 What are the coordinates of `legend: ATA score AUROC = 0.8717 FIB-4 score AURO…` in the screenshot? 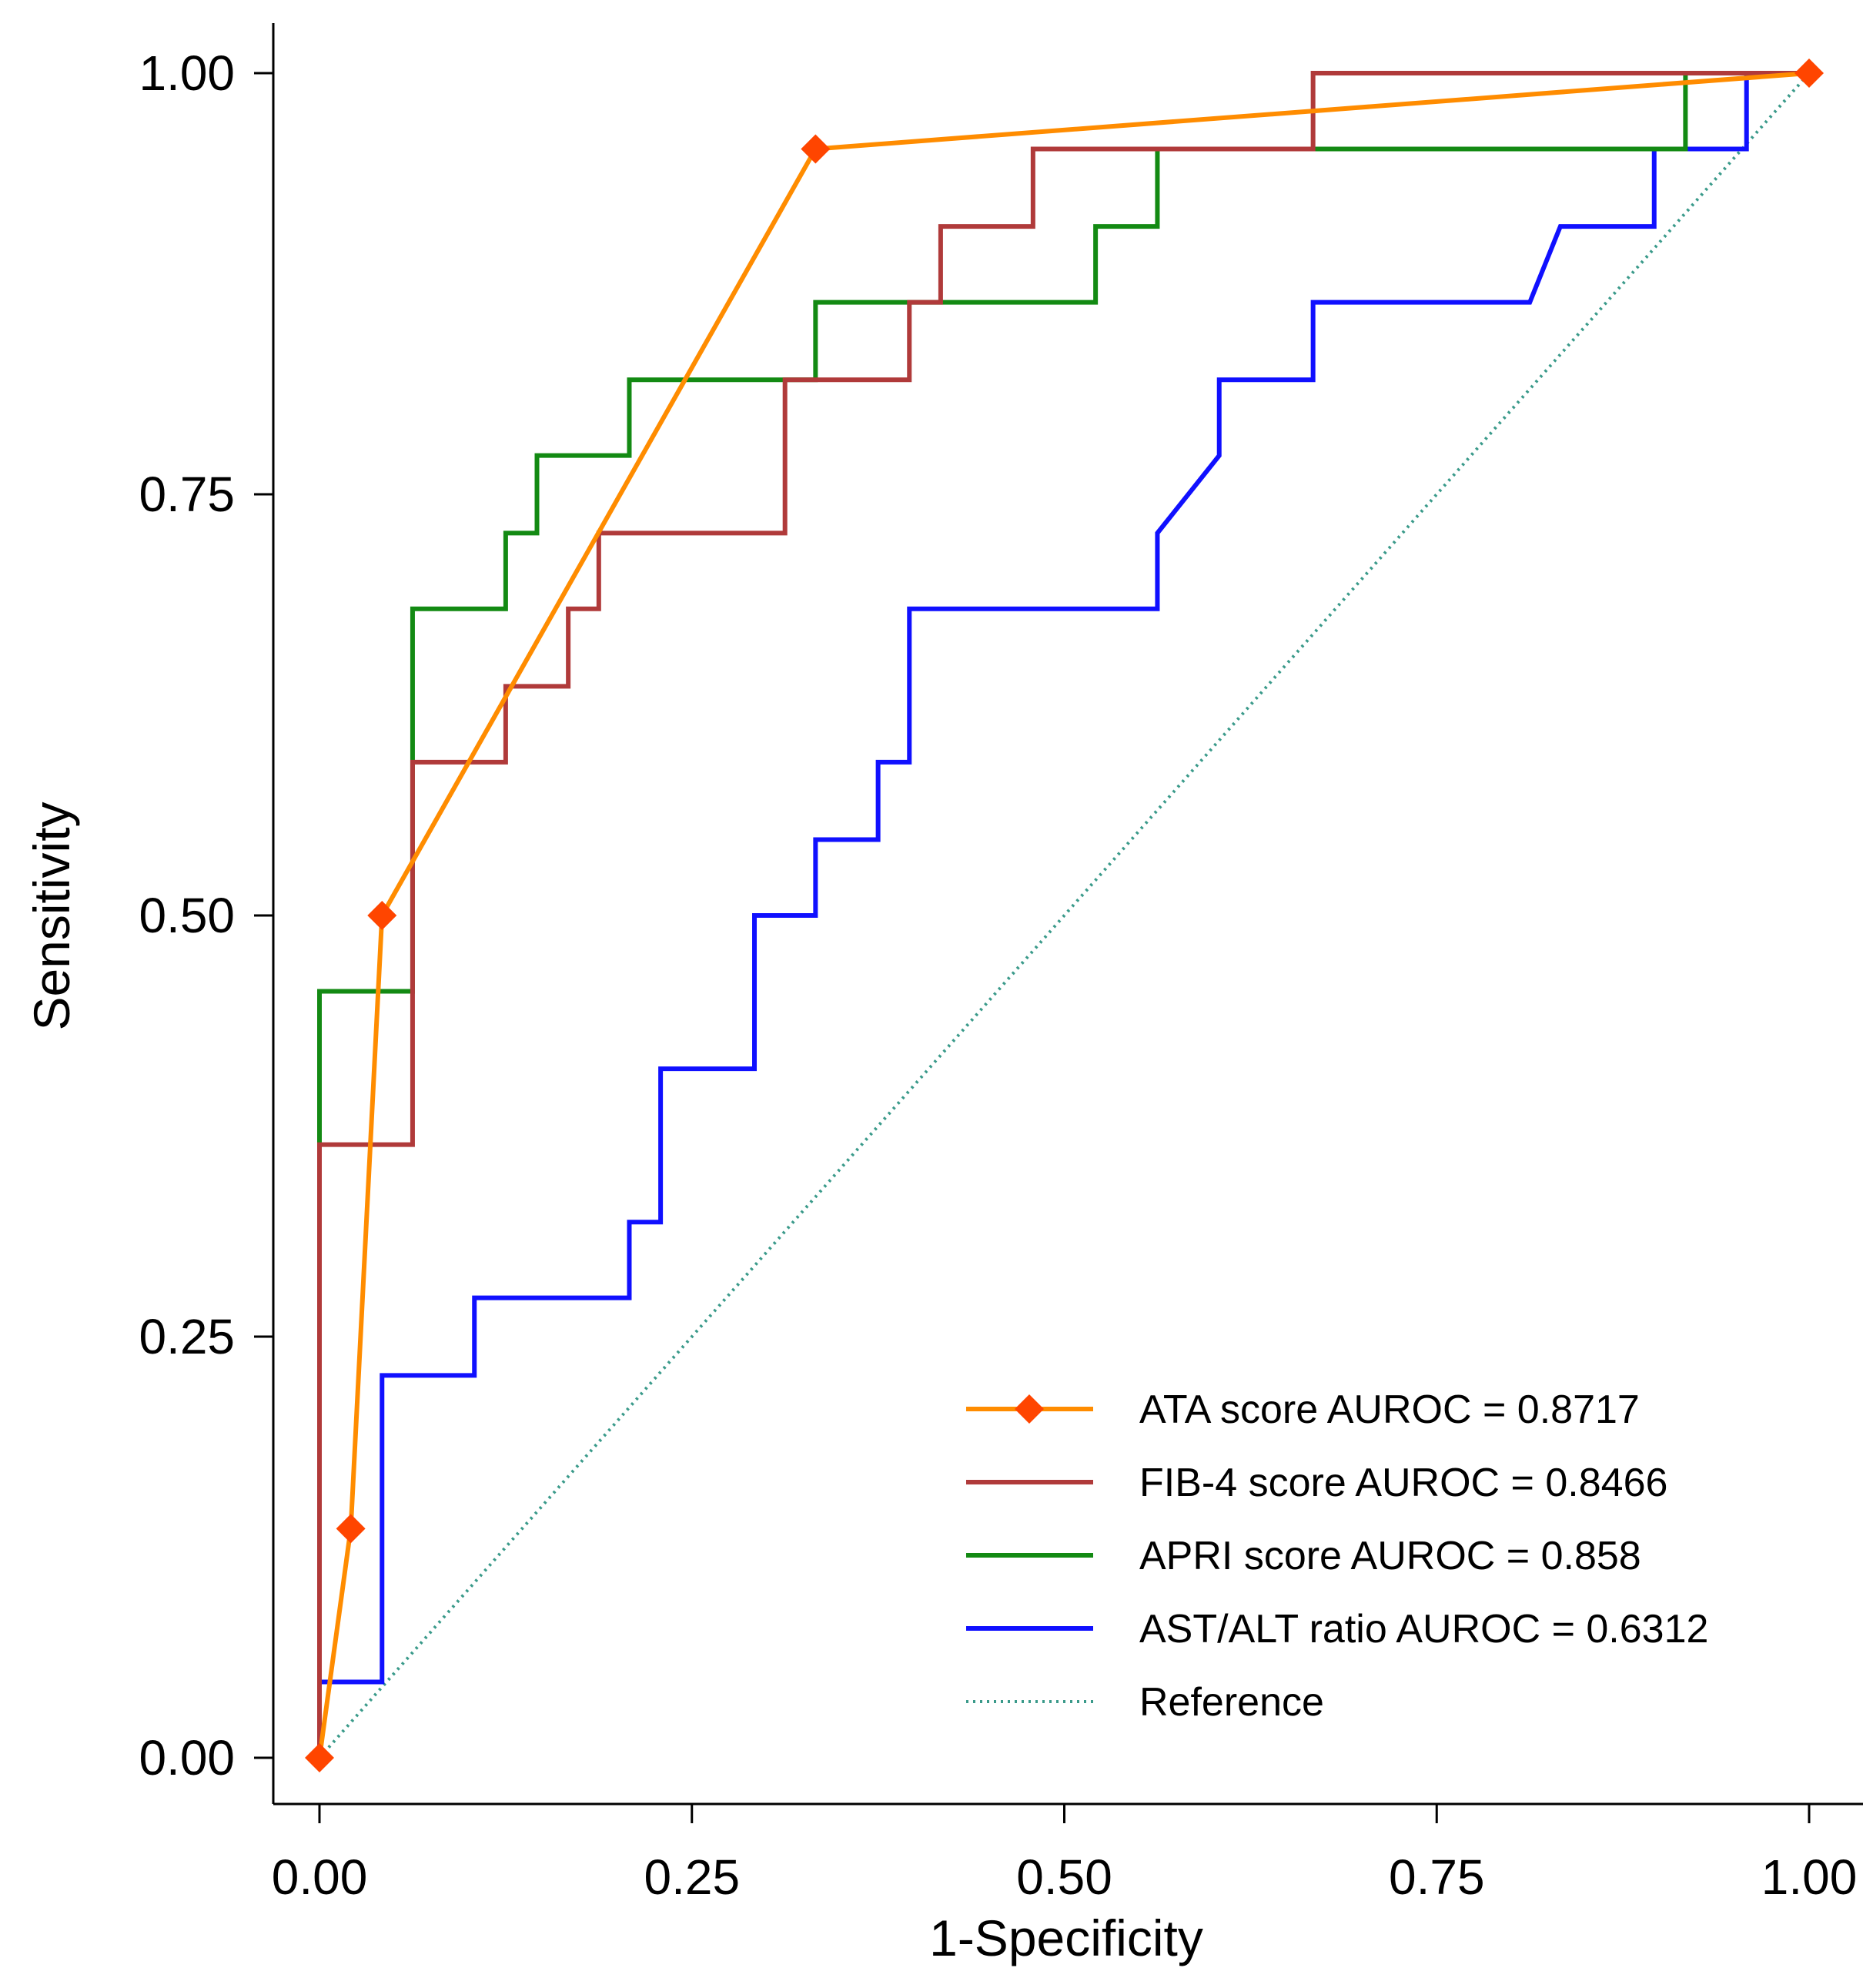 It's located at (1337, 1556).